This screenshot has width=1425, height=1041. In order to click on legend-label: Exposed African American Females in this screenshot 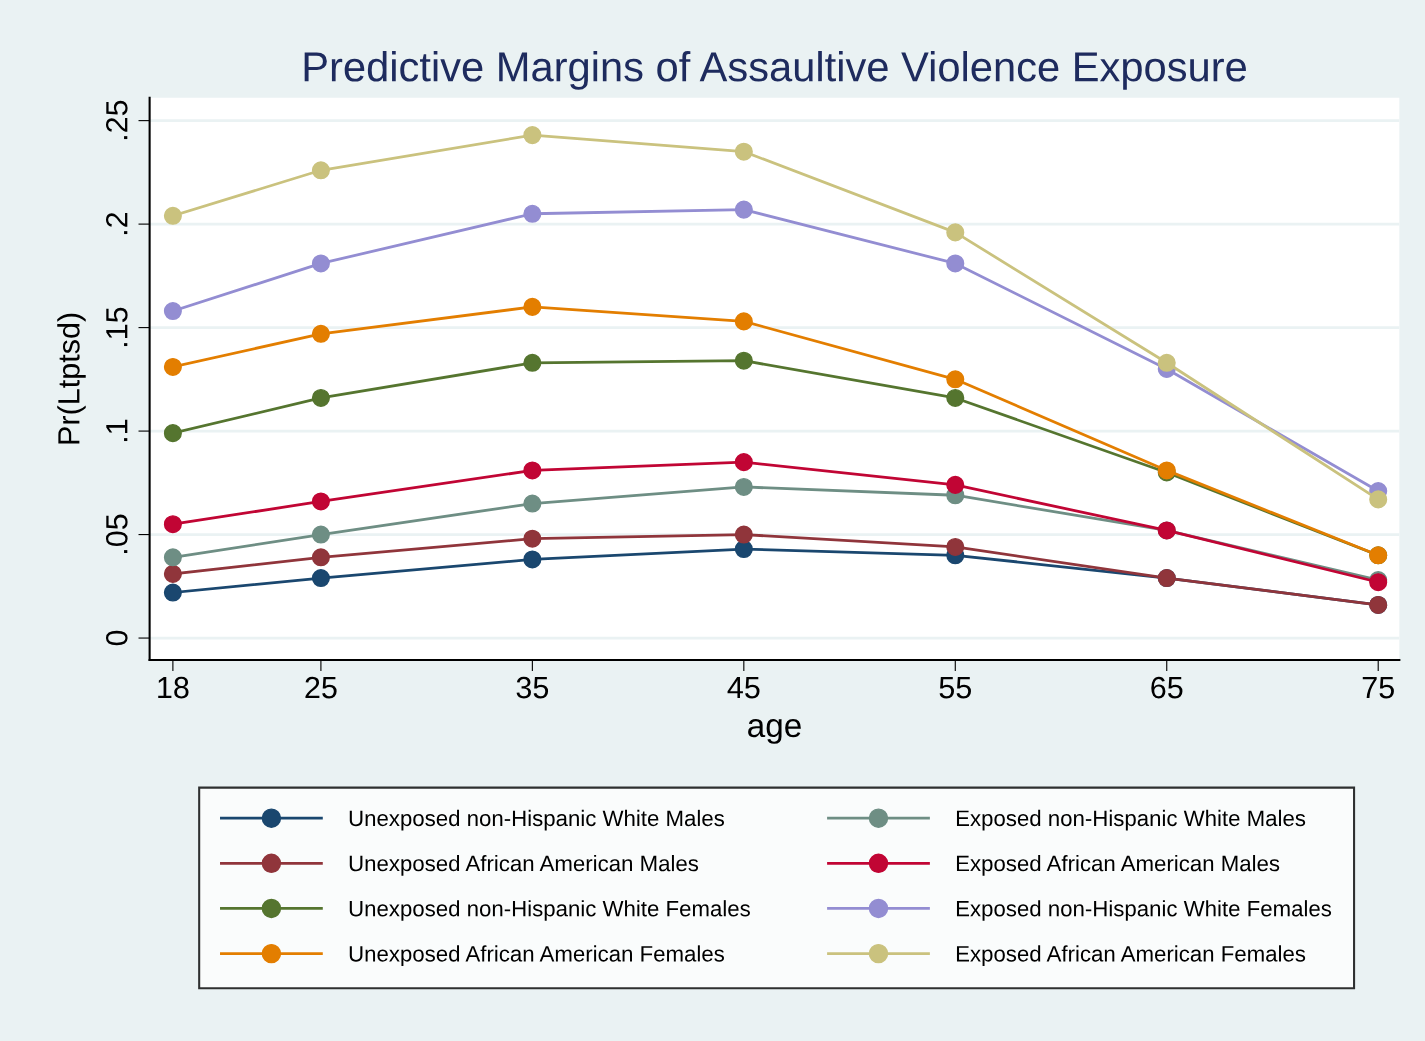, I will do `click(1131, 956)`.